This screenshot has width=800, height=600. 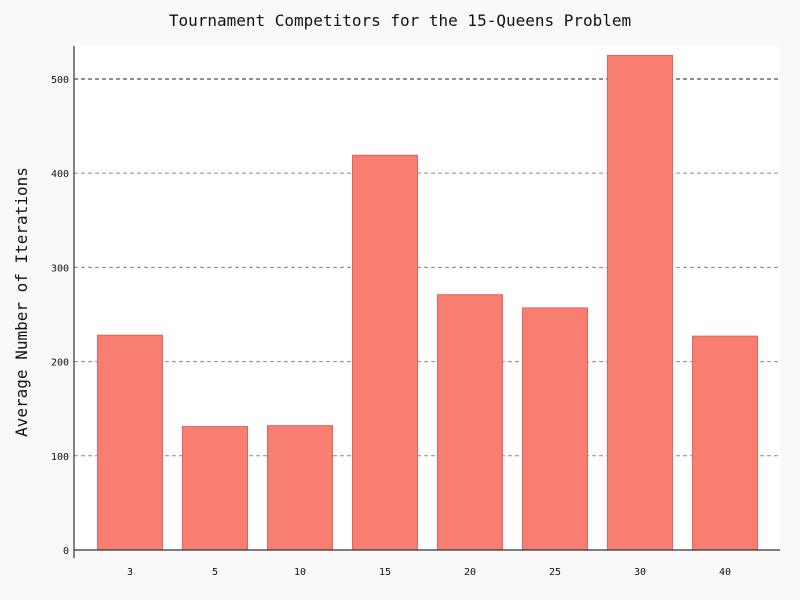 What do you see at coordinates (21, 302) in the screenshot?
I see `y-axis-label: Average Number of Iterations` at bounding box center [21, 302].